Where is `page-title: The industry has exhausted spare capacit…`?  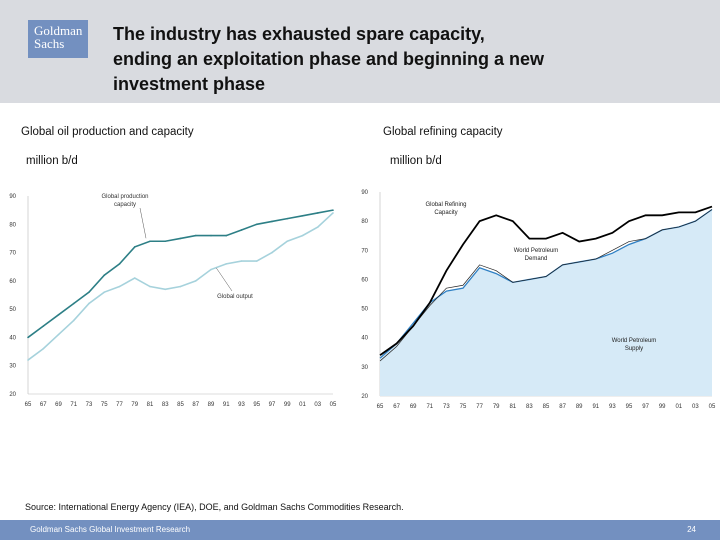 page-title: The industry has exhausted spare capacit… is located at coordinates (408, 59).